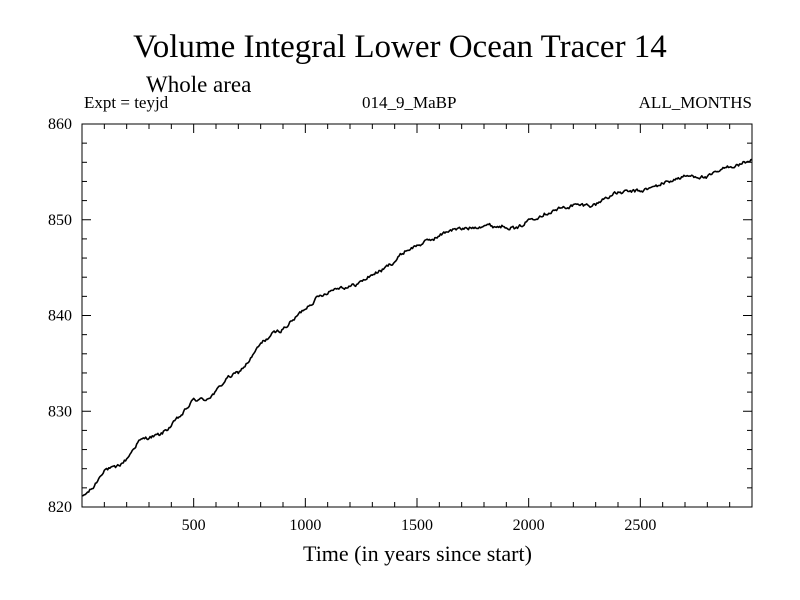  Describe the element at coordinates (60, 124) in the screenshot. I see `y-tick-label: 860` at that location.